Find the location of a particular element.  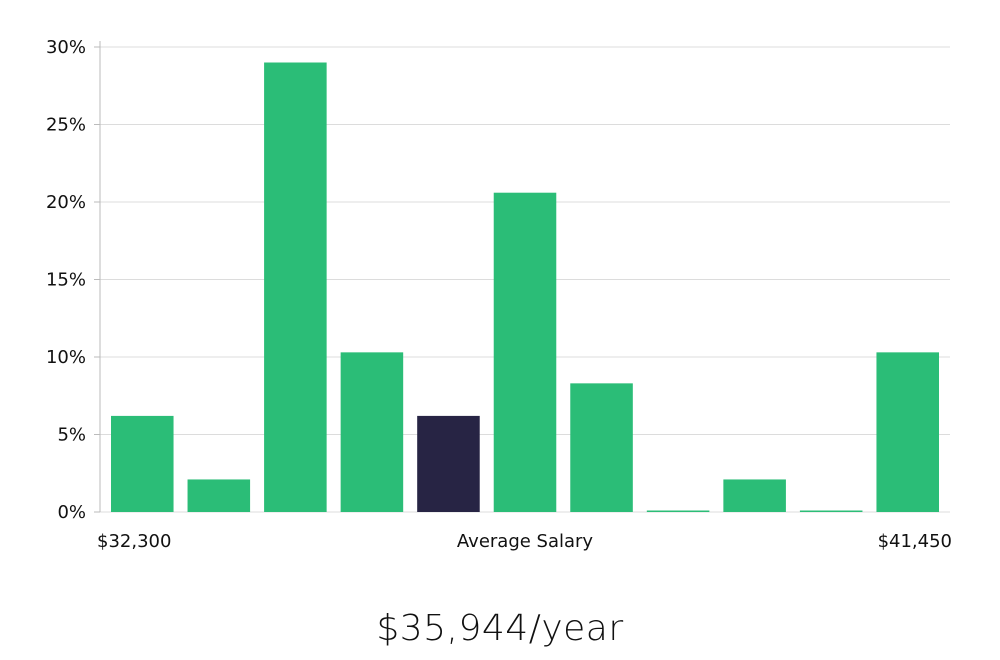

x-max-label: $41,450 is located at coordinates (915, 541).